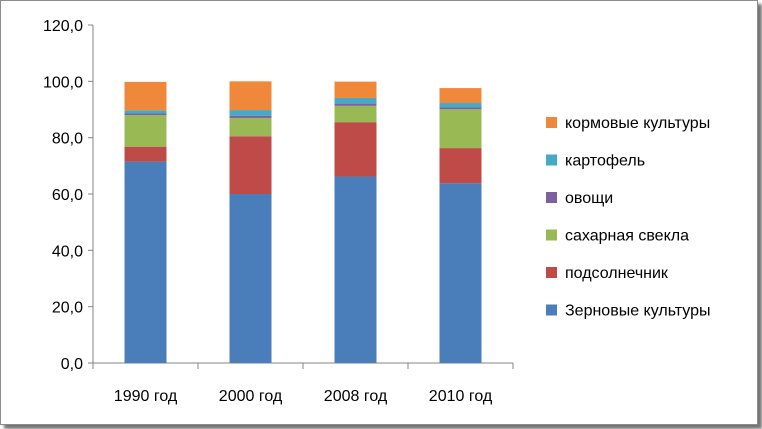 The height and width of the screenshot is (429, 762). Describe the element at coordinates (146, 396) in the screenshot. I see `x-category-label: 1990 год` at that location.